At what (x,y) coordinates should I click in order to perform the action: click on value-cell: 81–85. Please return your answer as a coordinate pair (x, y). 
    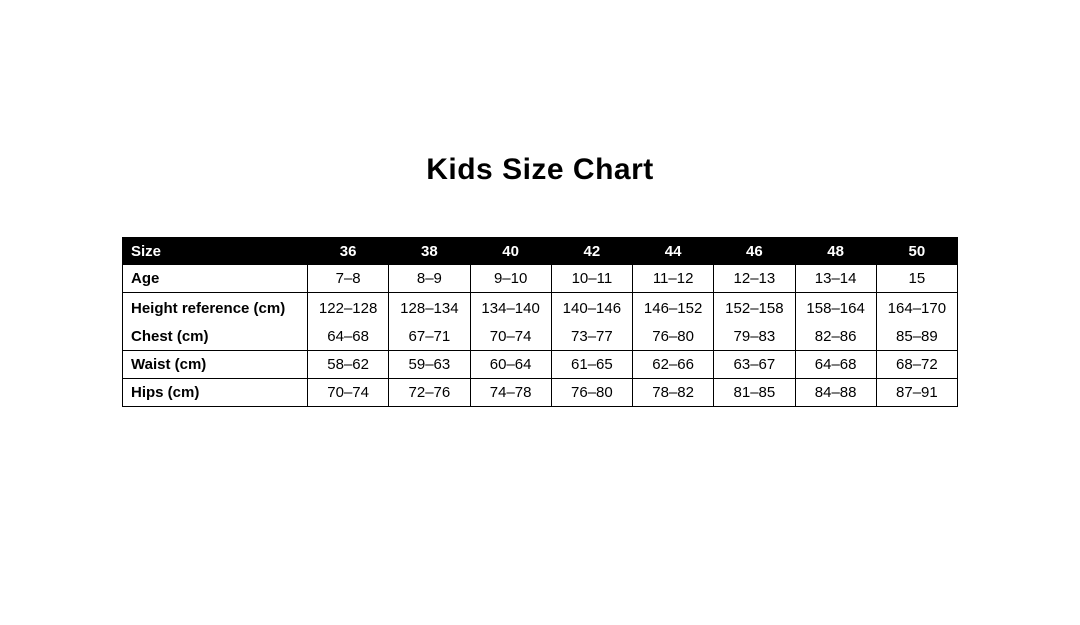
    Looking at the image, I should click on (754, 392).